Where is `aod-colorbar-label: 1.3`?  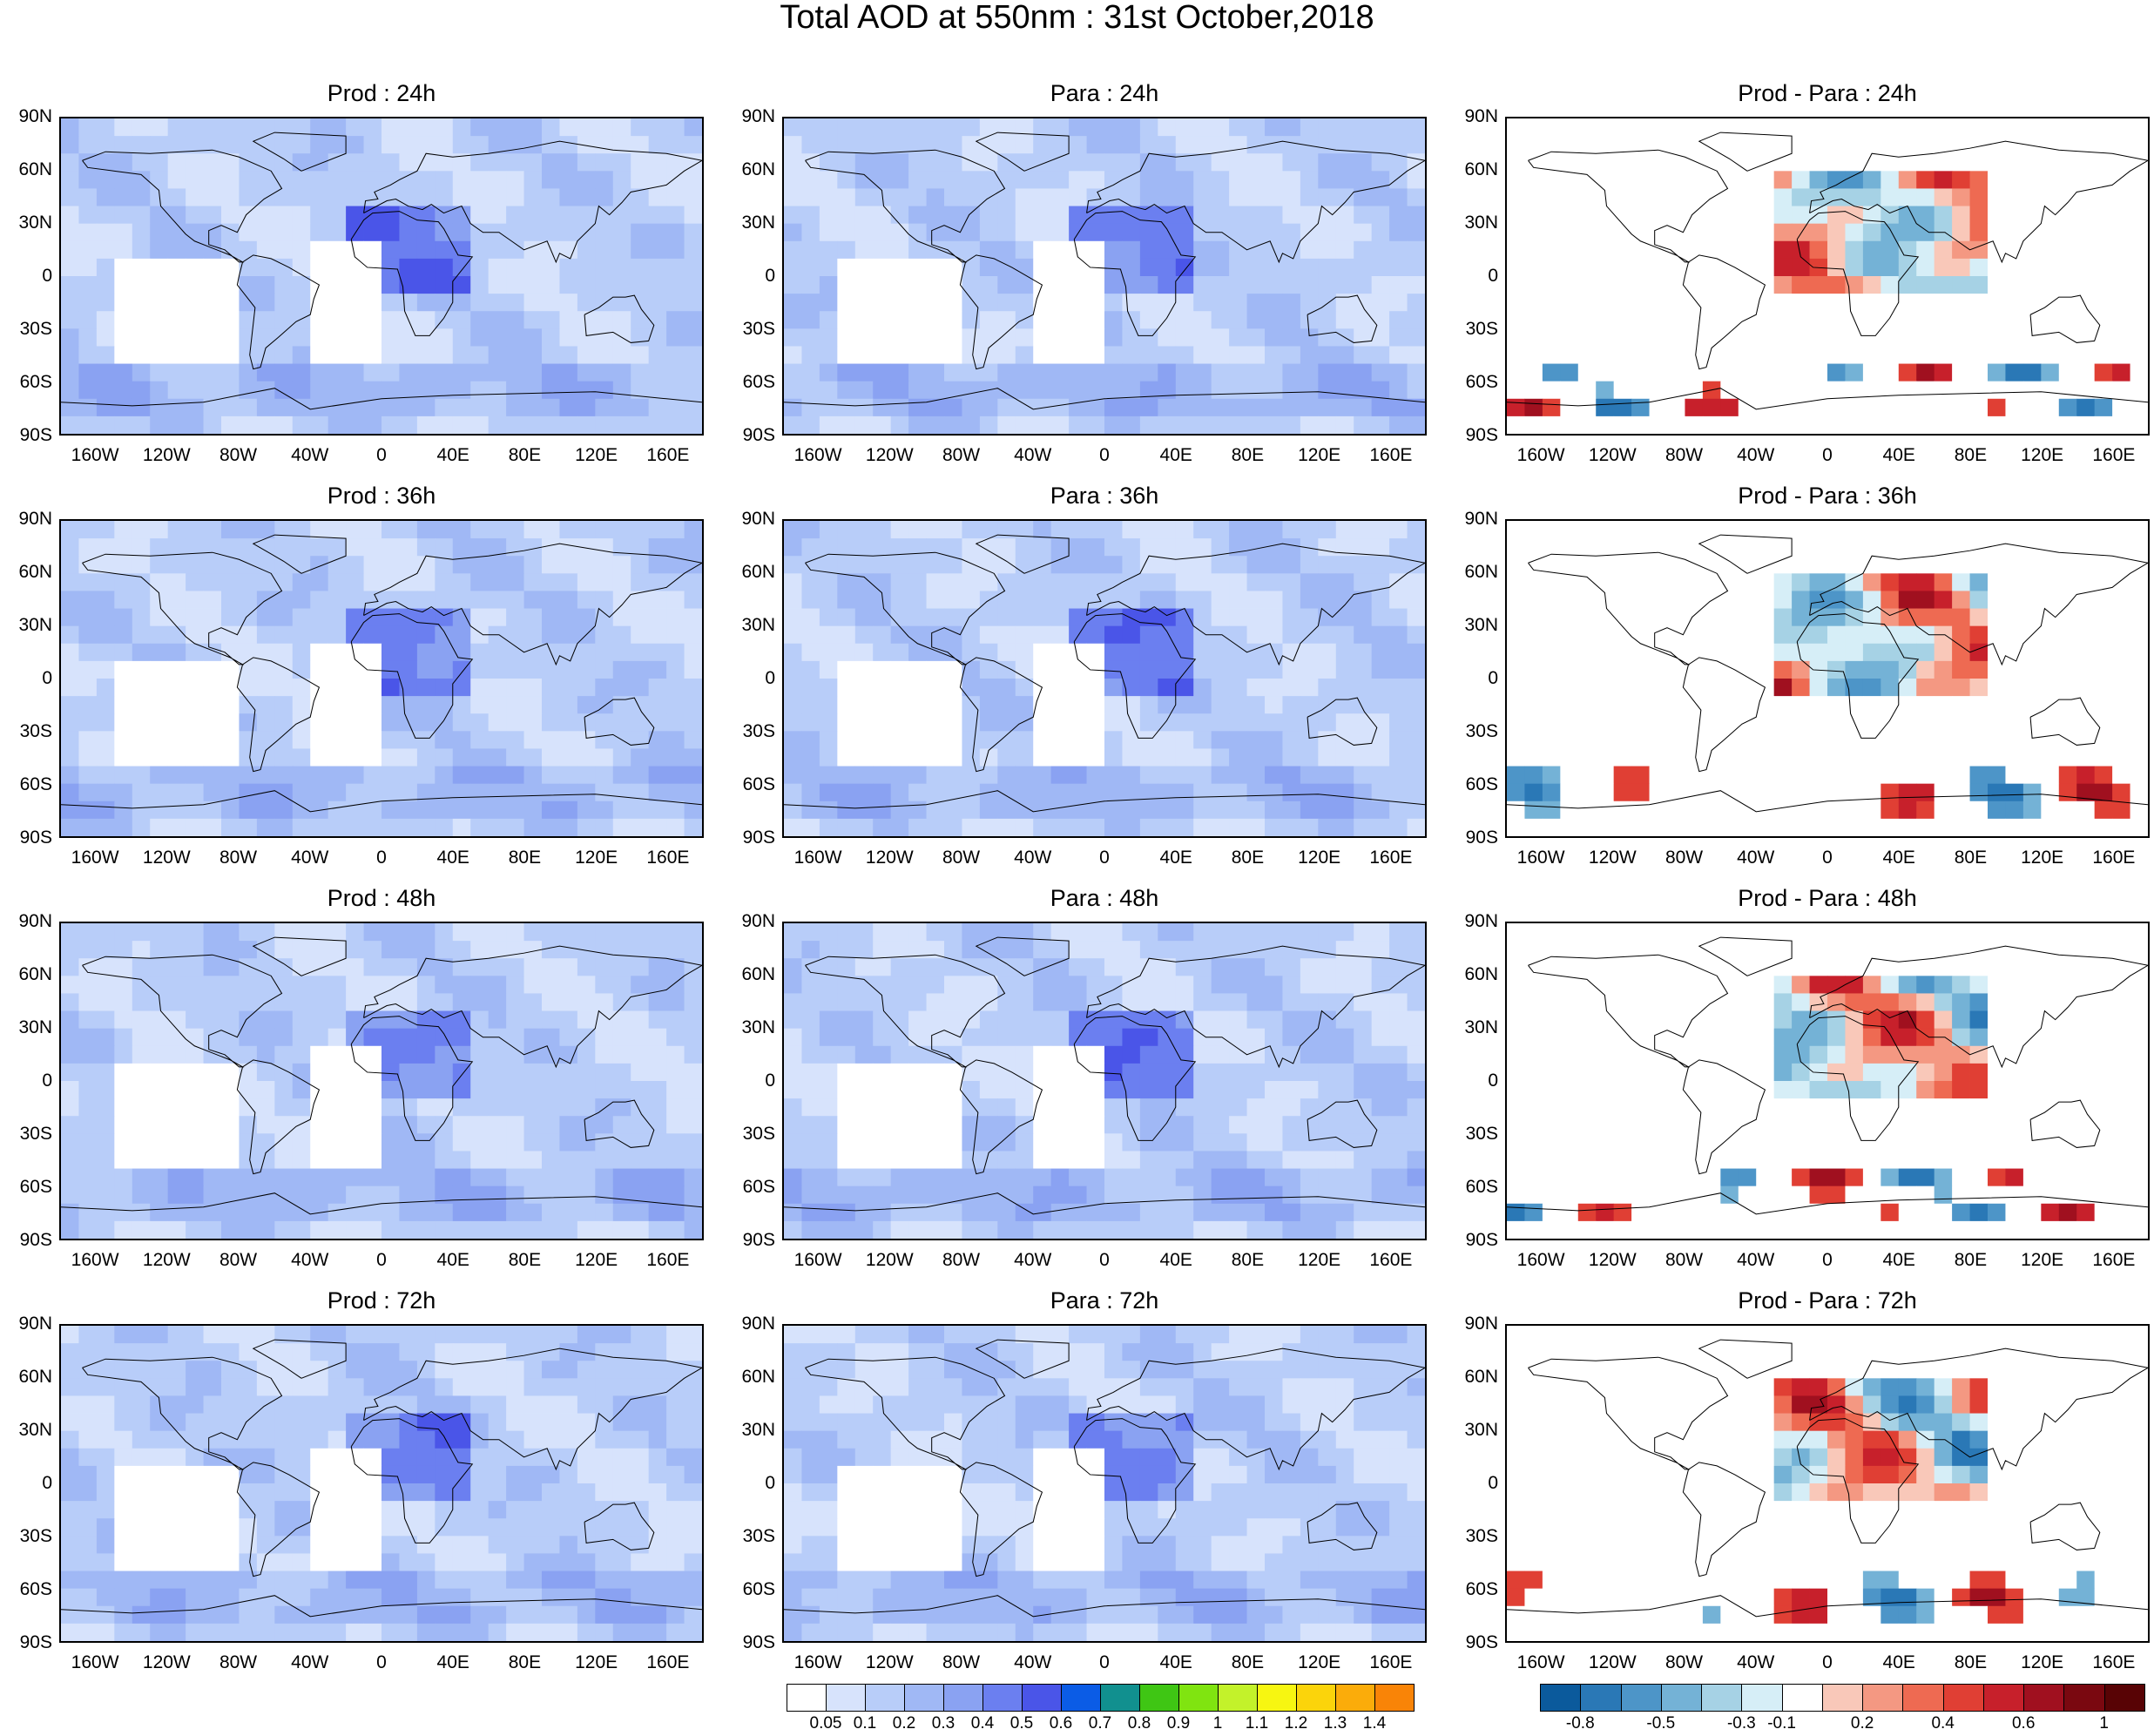 aod-colorbar-label: 1.3 is located at coordinates (1335, 1723).